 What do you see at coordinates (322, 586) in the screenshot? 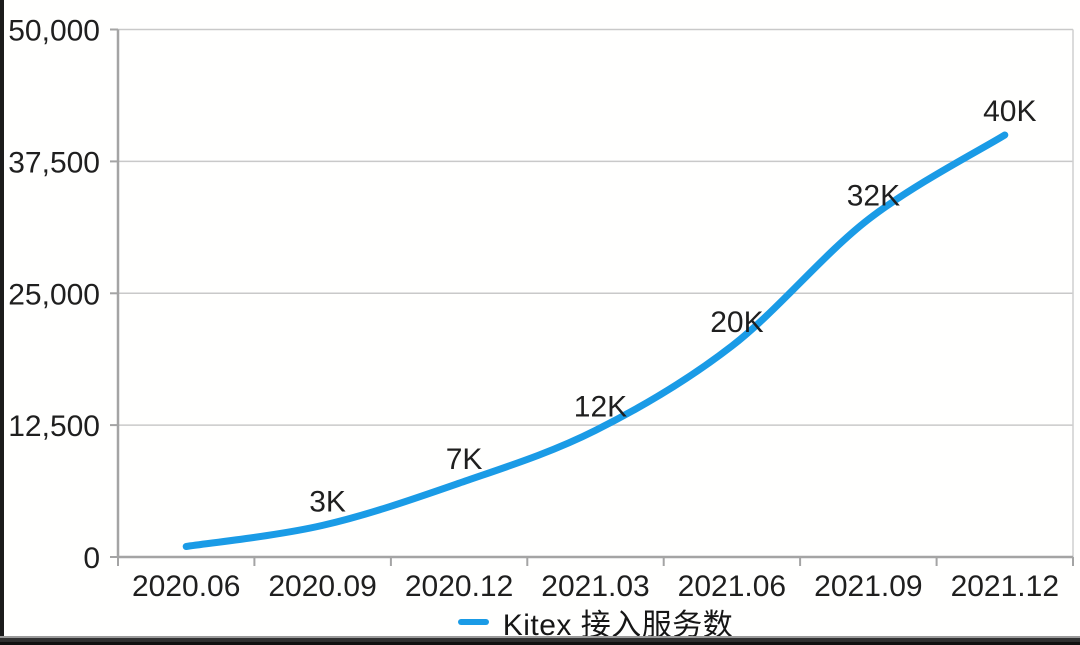
I see `svg-text: 2020.09` at bounding box center [322, 586].